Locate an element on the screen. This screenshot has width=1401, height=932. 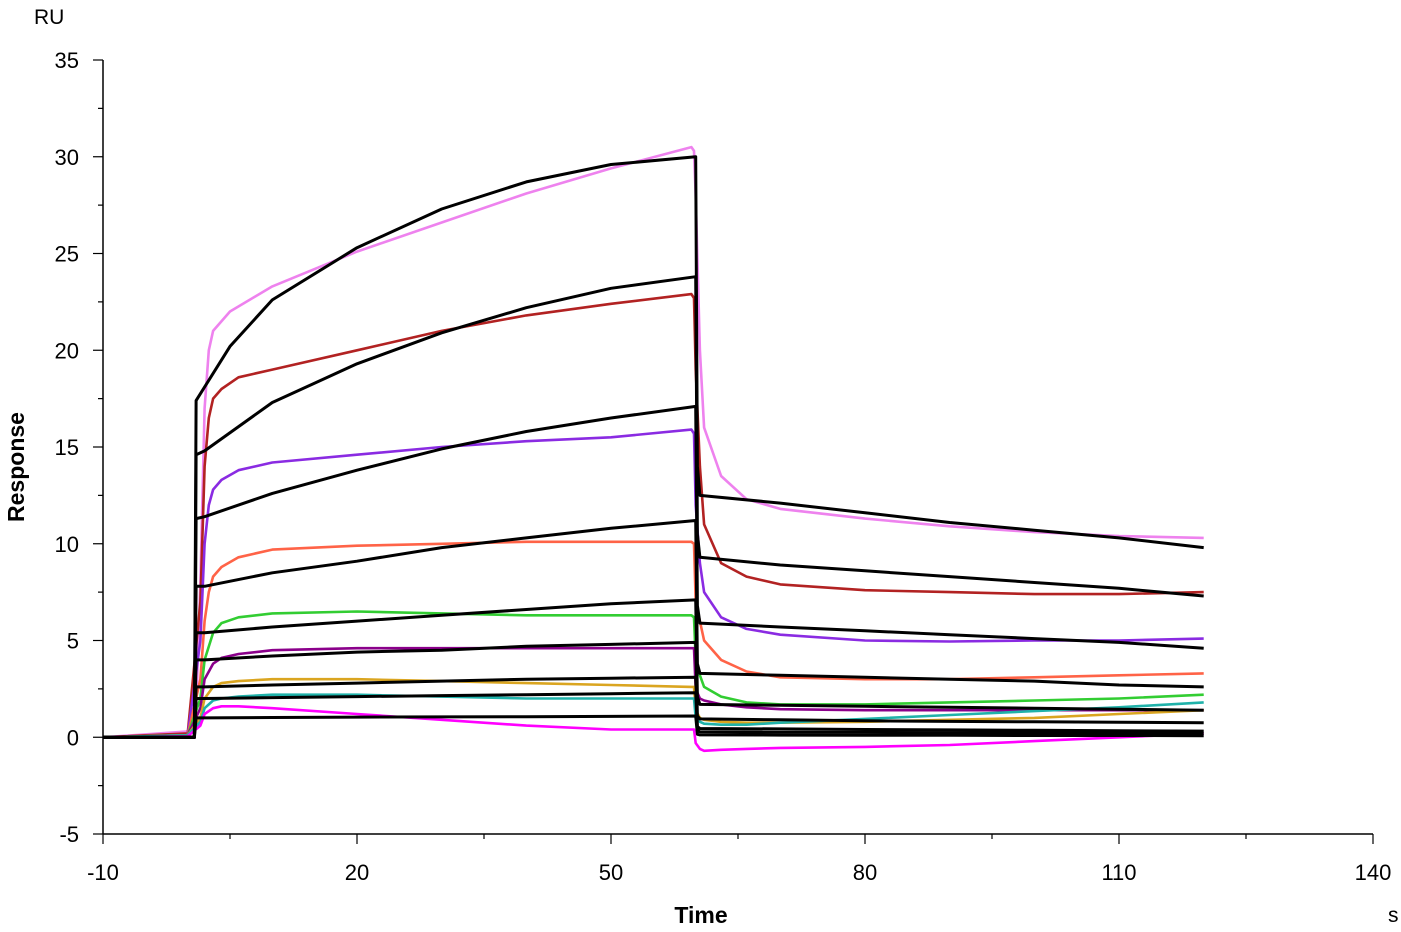
x-tick-label: 110 is located at coordinates (1118, 872).